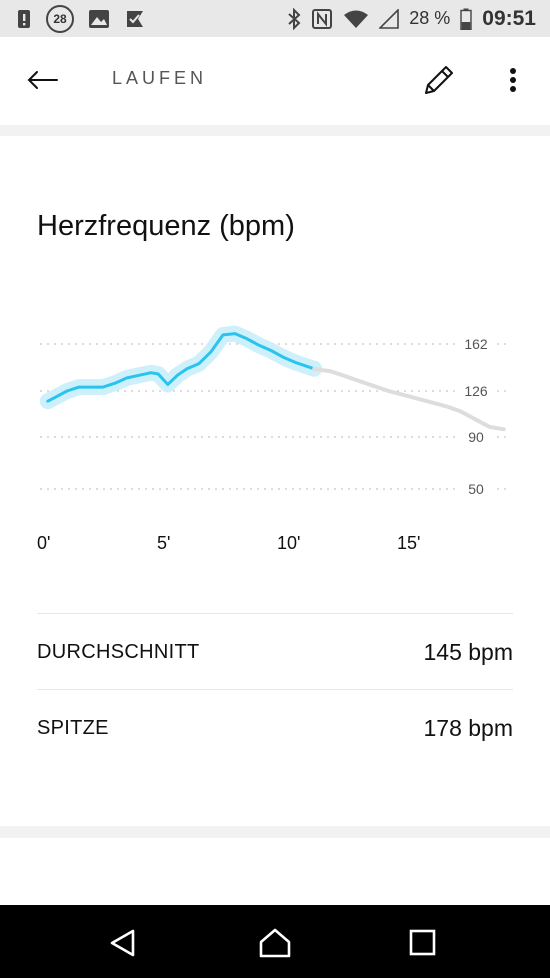 The image size is (550, 978). What do you see at coordinates (513, 81) in the screenshot?
I see `more-vert-icon` at bounding box center [513, 81].